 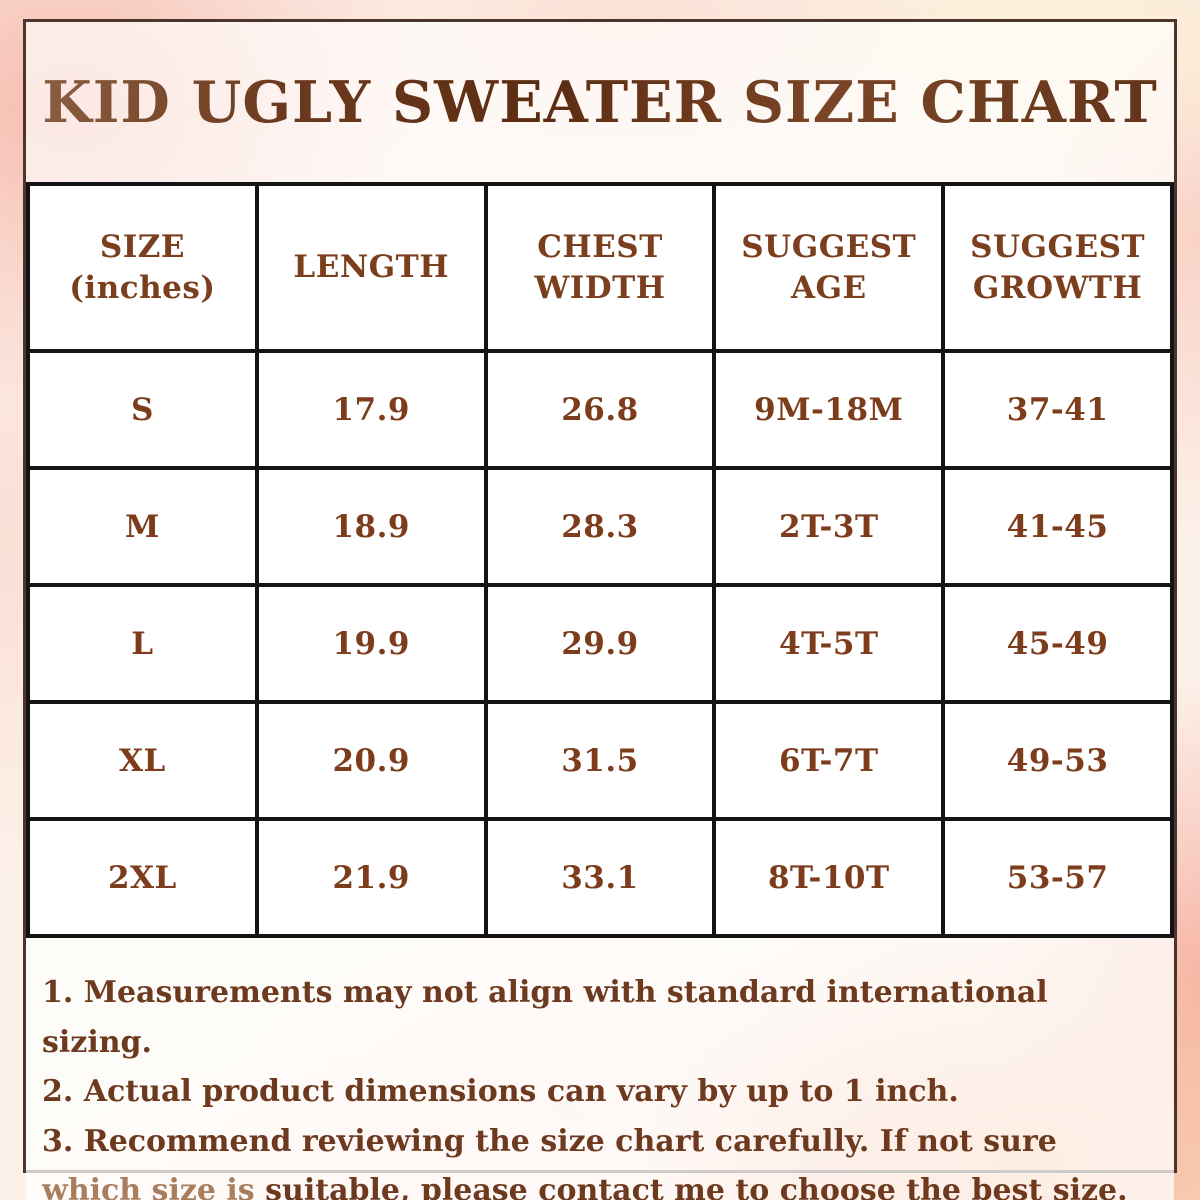 What do you see at coordinates (829, 877) in the screenshot?
I see `cell-suggest-age: 8T-10T` at bounding box center [829, 877].